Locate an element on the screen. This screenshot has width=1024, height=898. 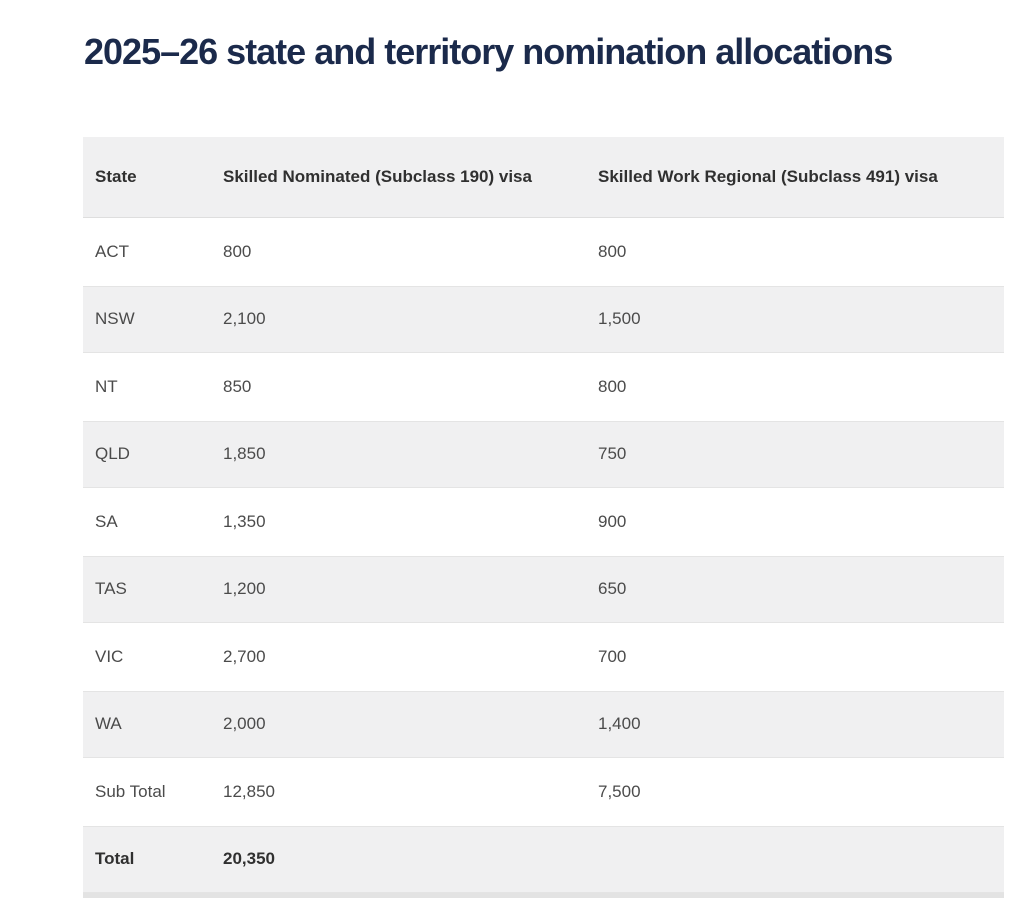
subclass-190-value-cell: 2,700 is located at coordinates (244, 656).